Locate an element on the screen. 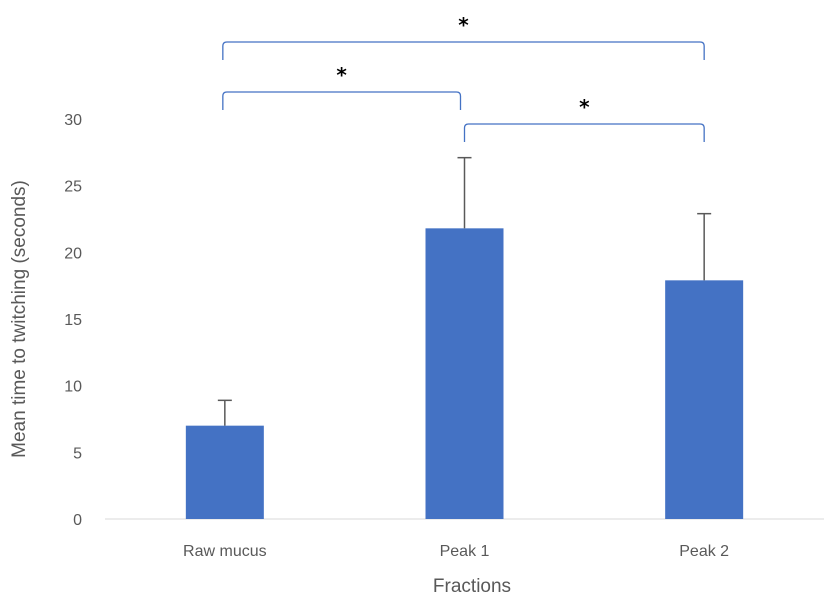 The image size is (824, 601). x-axis-ticks: Raw mucus Peak 1 Peak 2 is located at coordinates (456, 551).